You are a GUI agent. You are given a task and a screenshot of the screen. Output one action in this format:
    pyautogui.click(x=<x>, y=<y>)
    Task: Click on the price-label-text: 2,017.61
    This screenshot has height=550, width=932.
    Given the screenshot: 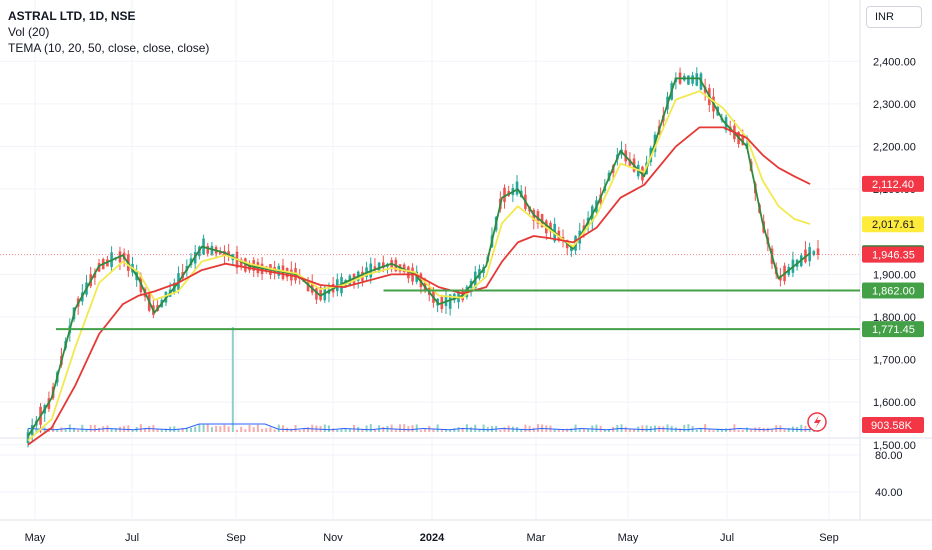 What is the action you would take?
    pyautogui.click(x=893, y=225)
    